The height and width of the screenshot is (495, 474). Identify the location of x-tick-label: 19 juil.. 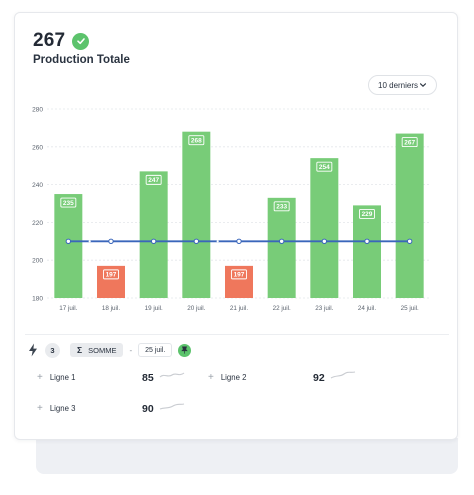
(154, 308).